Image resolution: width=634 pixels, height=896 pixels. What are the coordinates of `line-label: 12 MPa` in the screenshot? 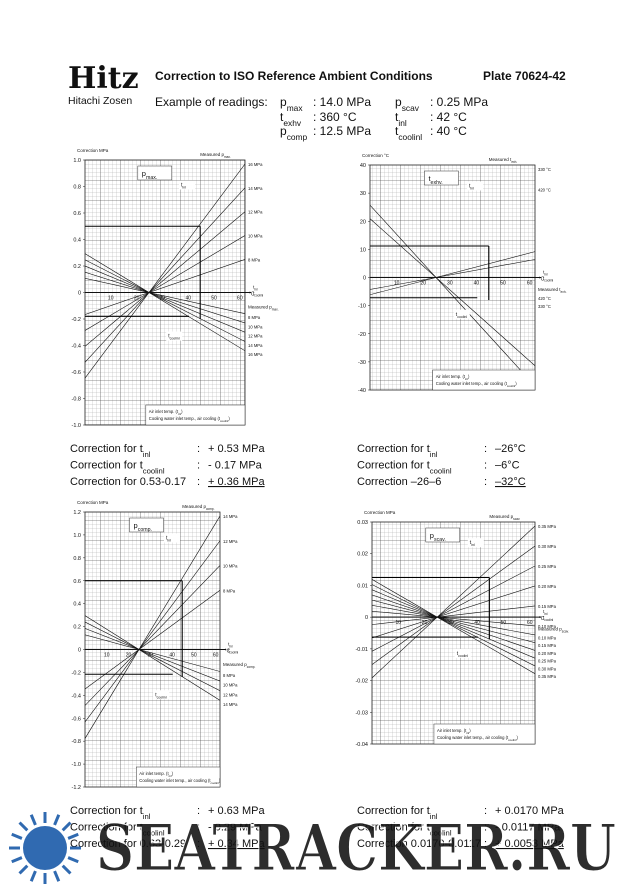 It's located at (230, 541).